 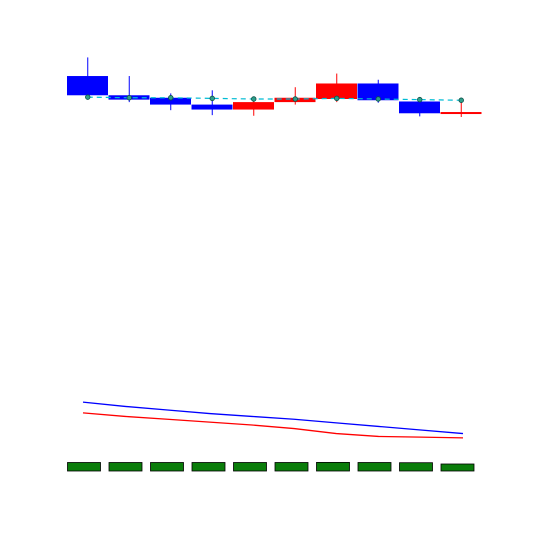 I want to click on volume-bar-panel, so click(x=271, y=466).